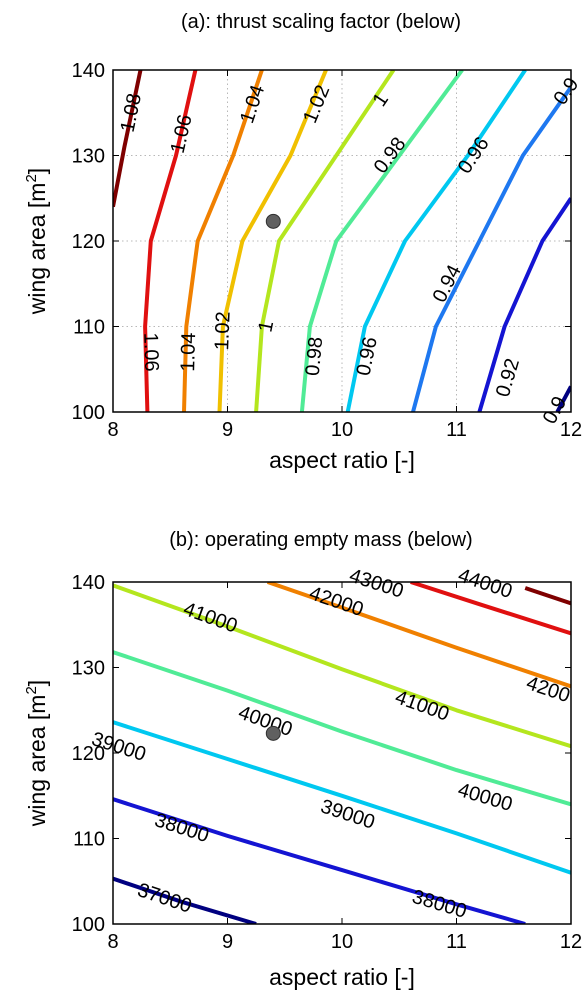 Image resolution: width=584 pixels, height=1003 pixels. What do you see at coordinates (508, 378) in the screenshot?
I see `contour-label-0.92: 0.92` at bounding box center [508, 378].